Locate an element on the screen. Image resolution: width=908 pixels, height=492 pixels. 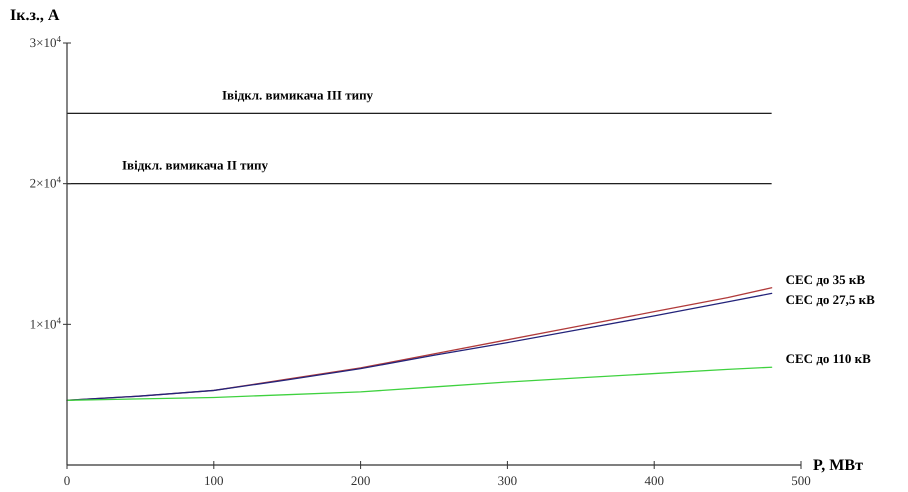
y-tick-label: 2×10$^{4}$ is located at coordinates (46, 182).